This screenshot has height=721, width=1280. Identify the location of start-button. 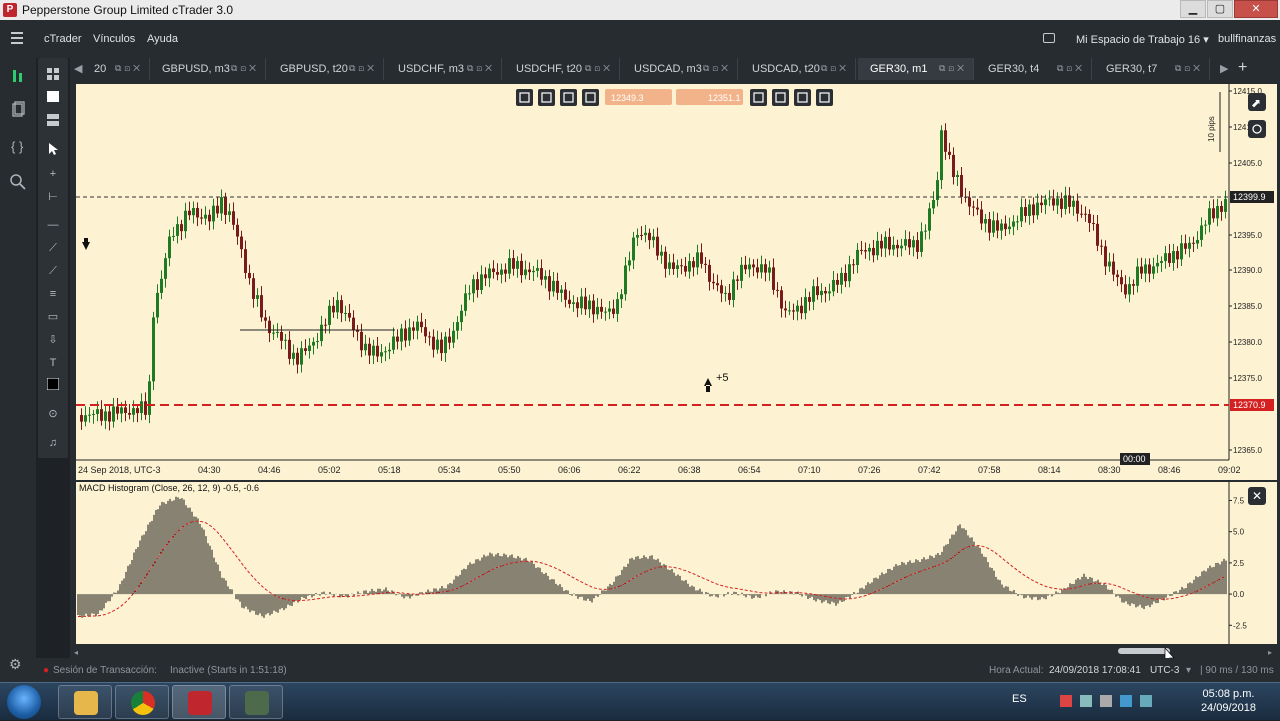
(24, 702).